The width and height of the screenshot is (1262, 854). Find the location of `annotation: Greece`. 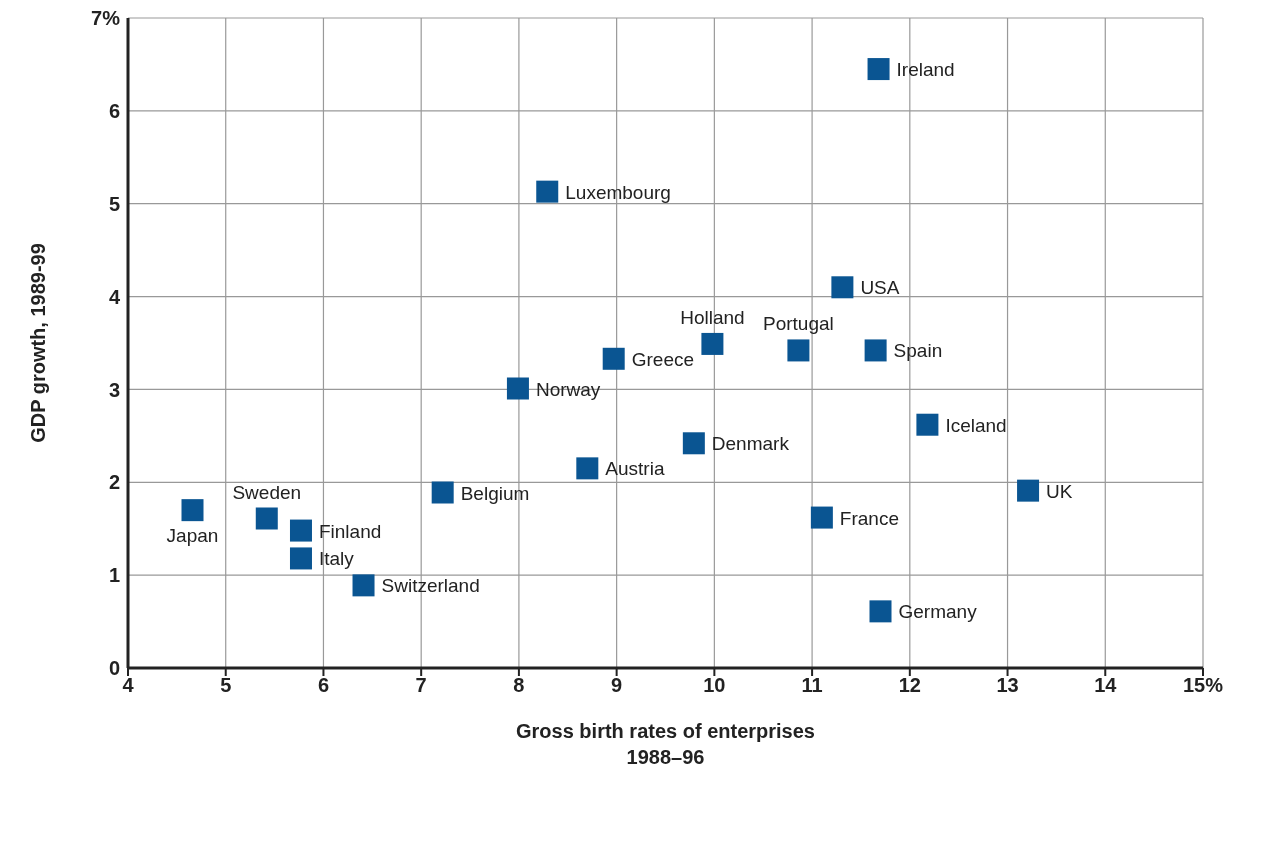

annotation: Greece is located at coordinates (663, 359).